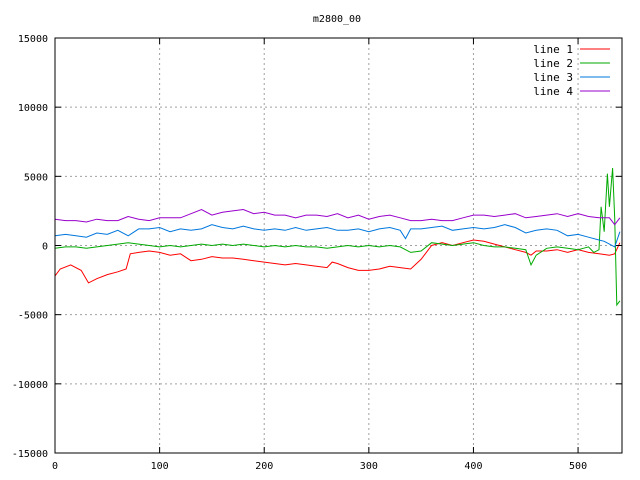 Image resolution: width=640 pixels, height=480 pixels. What do you see at coordinates (36, 177) in the screenshot?
I see `y-tick-label: 5000` at bounding box center [36, 177].